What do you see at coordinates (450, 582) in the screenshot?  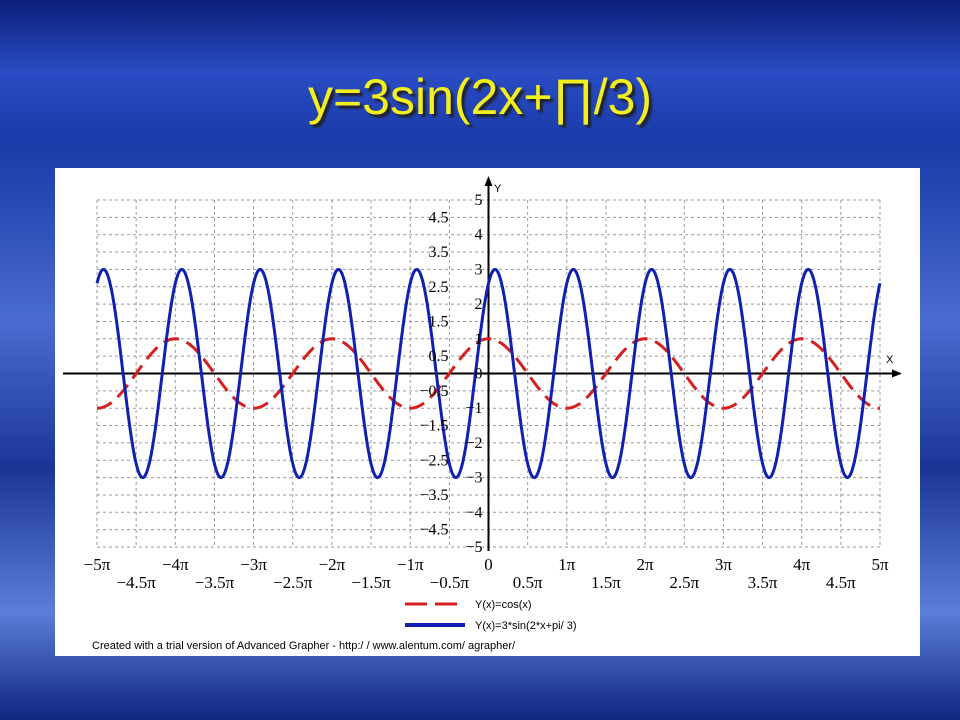 I see `x-tick-label: −0.5π` at bounding box center [450, 582].